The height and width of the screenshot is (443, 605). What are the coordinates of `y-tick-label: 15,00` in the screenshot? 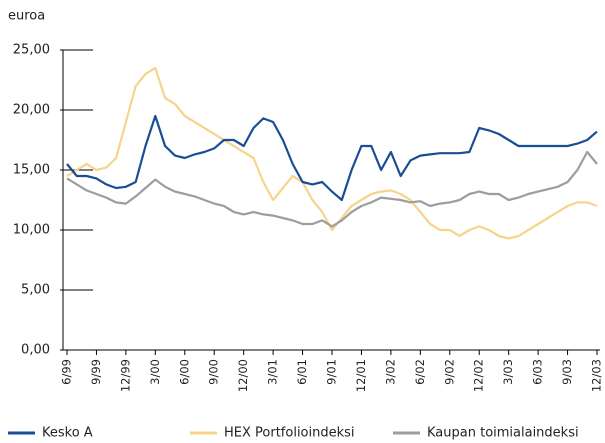 It's located at (31, 170).